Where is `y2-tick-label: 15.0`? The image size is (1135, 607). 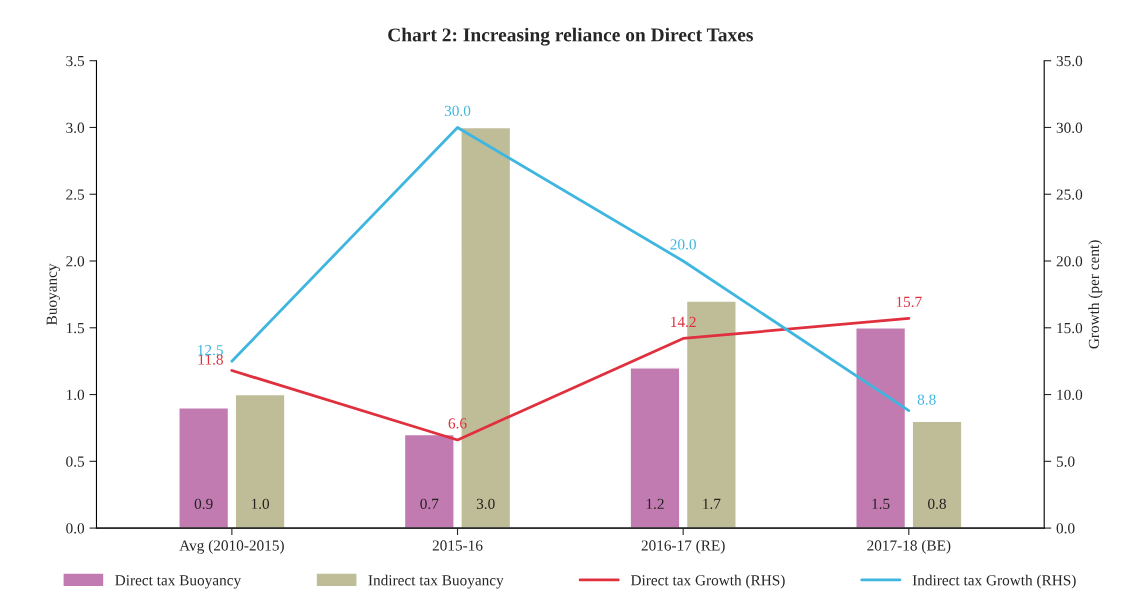
y2-tick-label: 15.0 is located at coordinates (1070, 328).